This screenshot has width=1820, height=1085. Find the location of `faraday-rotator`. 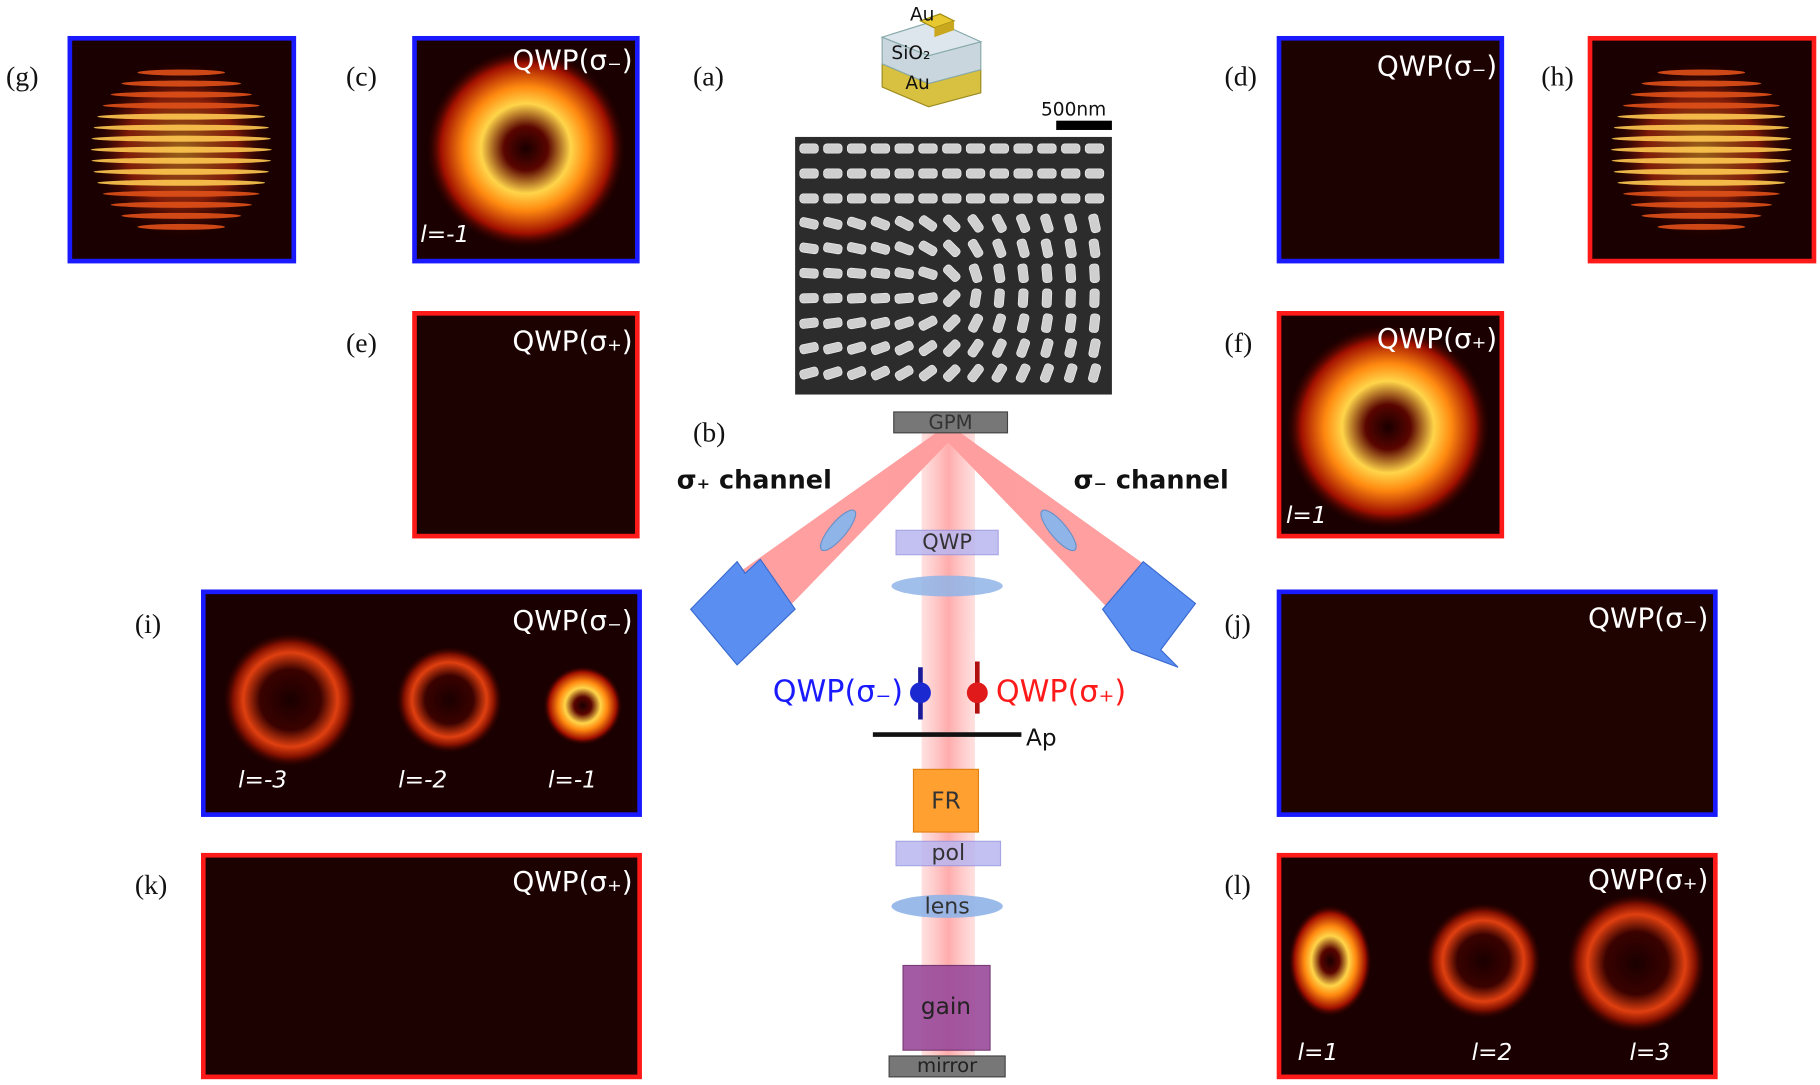

faraday-rotator is located at coordinates (946, 800).